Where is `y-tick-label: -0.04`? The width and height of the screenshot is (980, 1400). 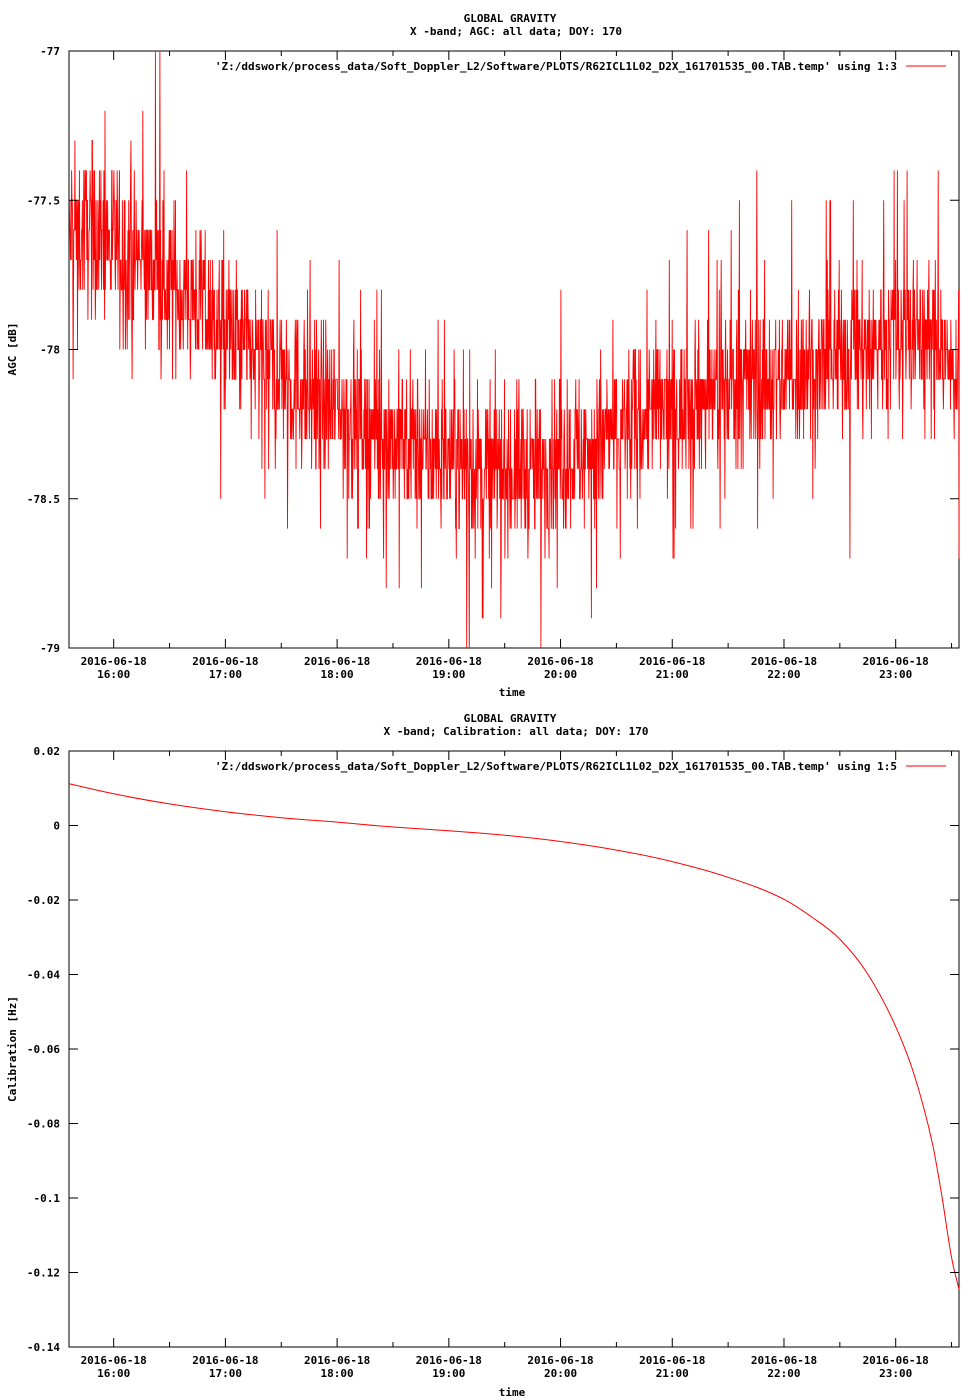 y-tick-label: -0.04 is located at coordinates (43, 975).